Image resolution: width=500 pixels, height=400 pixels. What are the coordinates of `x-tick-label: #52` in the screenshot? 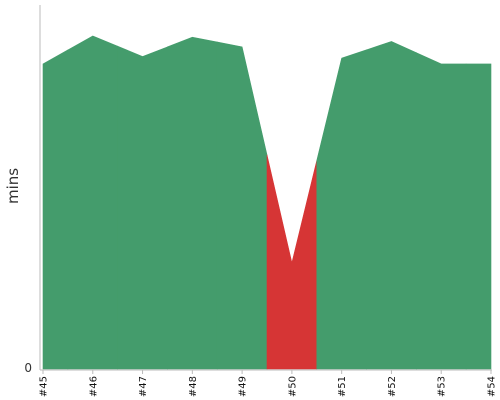 It's located at (392, 386).